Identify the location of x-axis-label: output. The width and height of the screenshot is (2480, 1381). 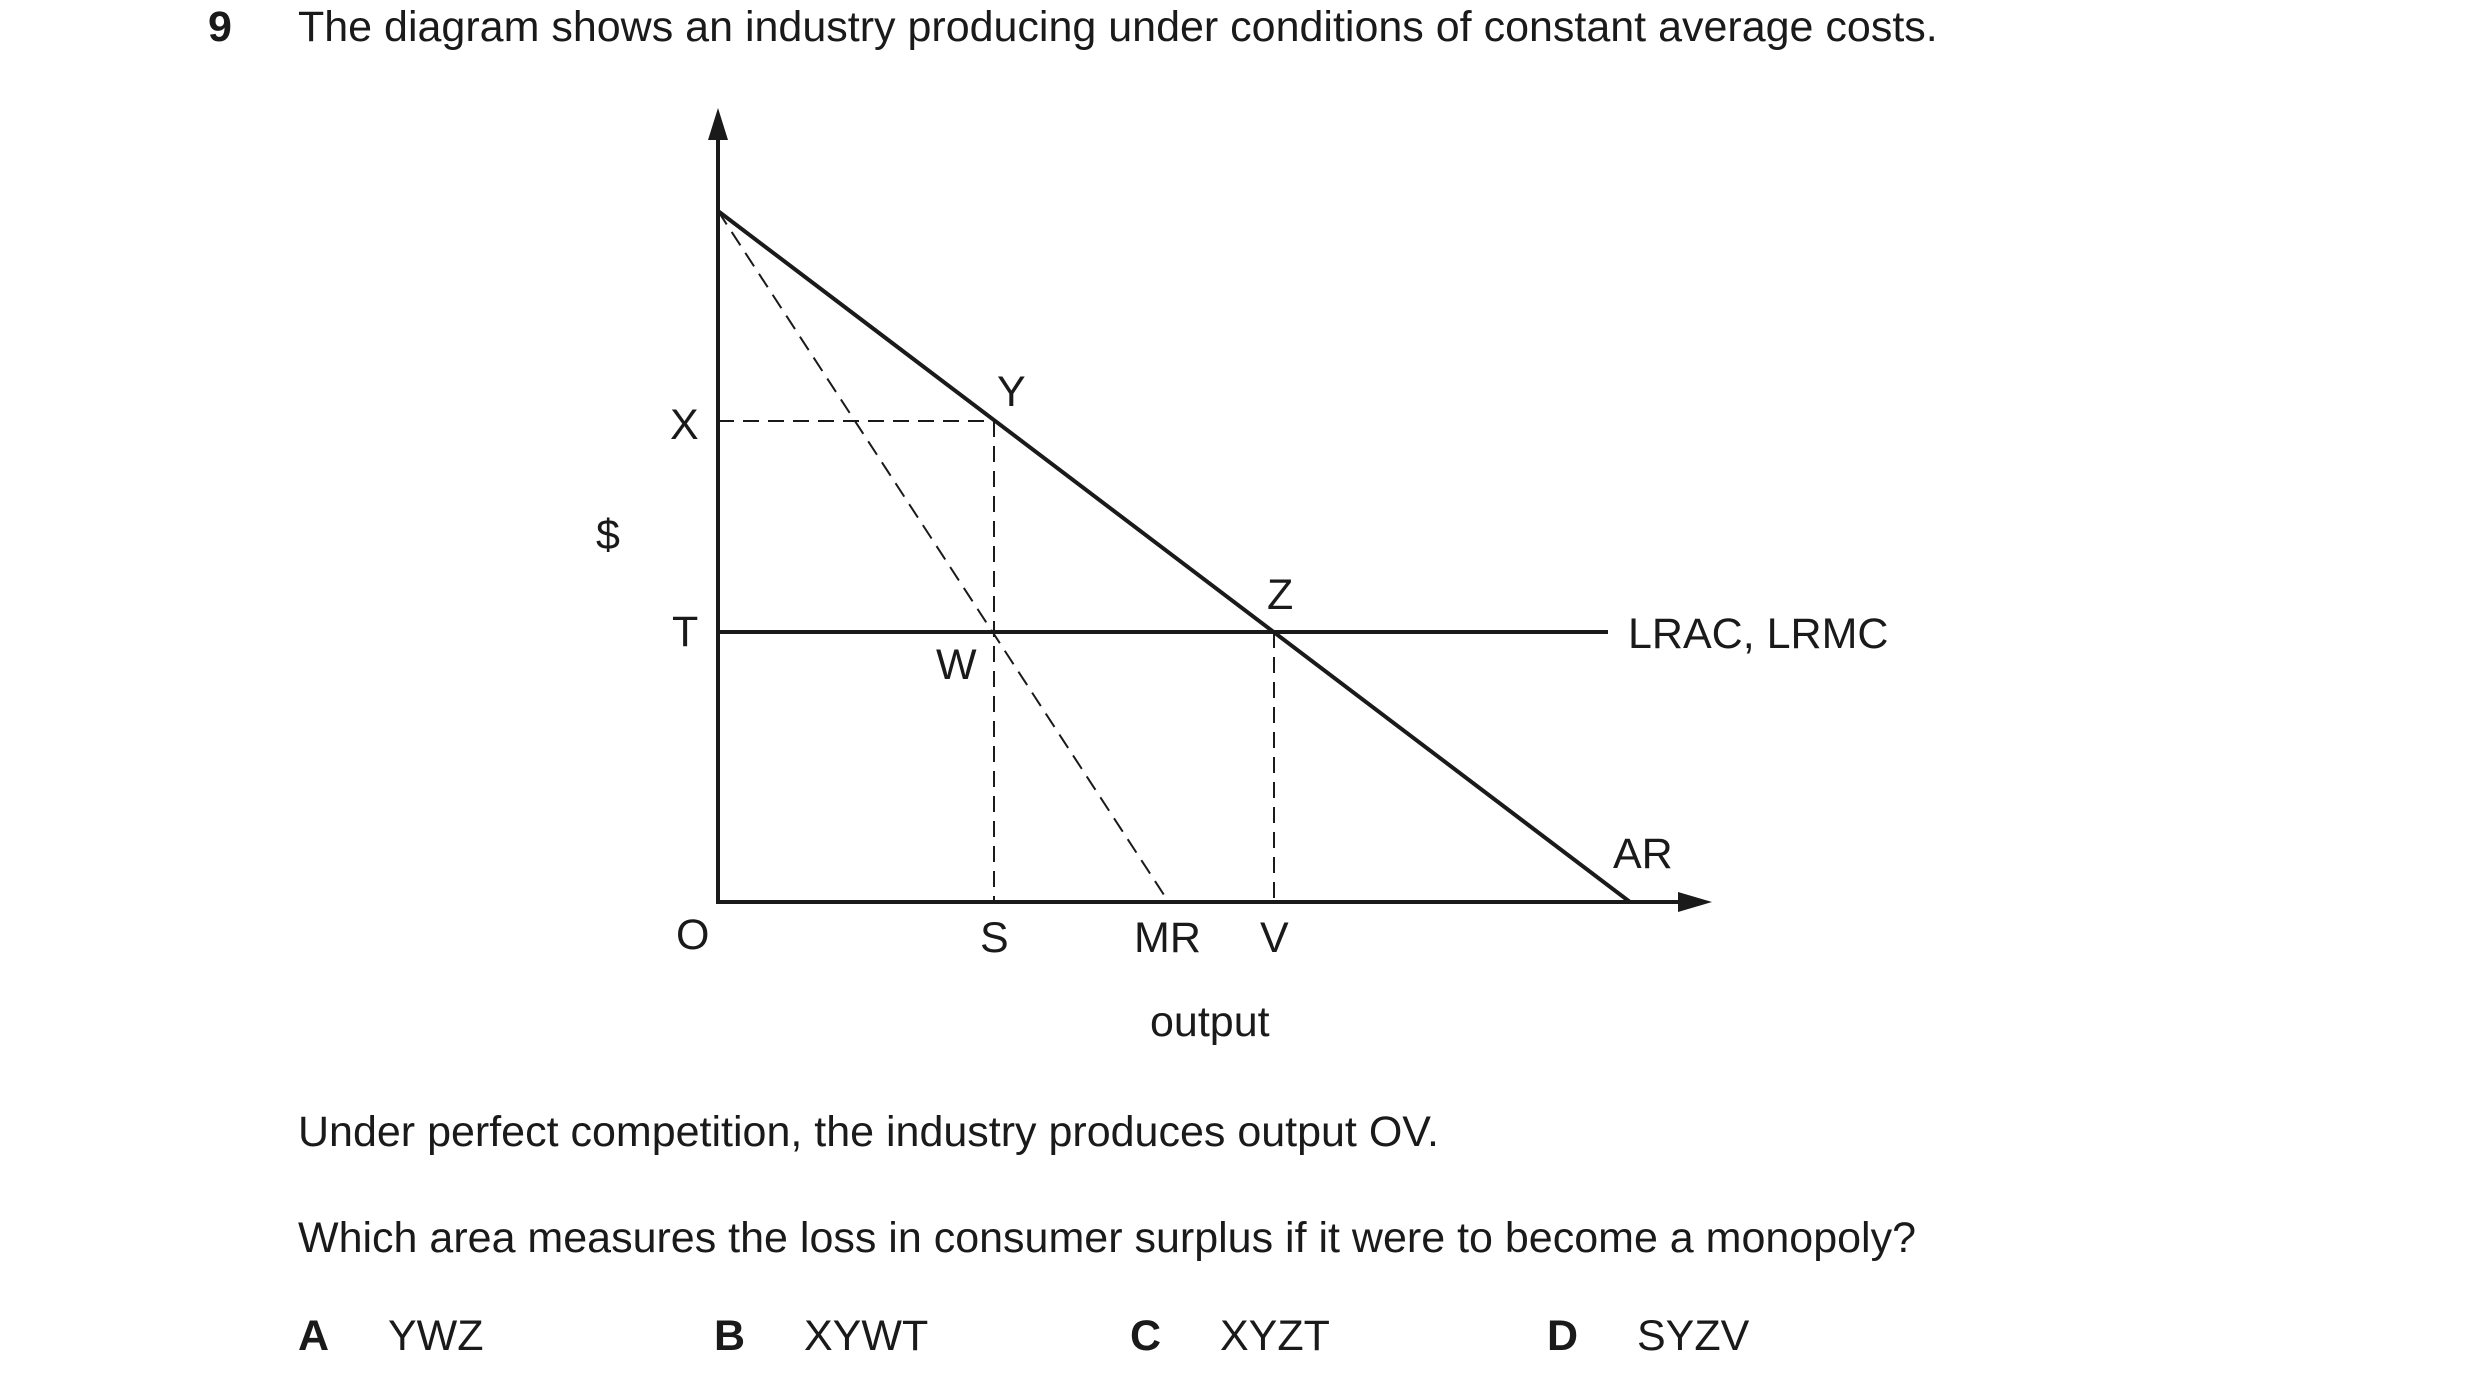
(1210, 1022).